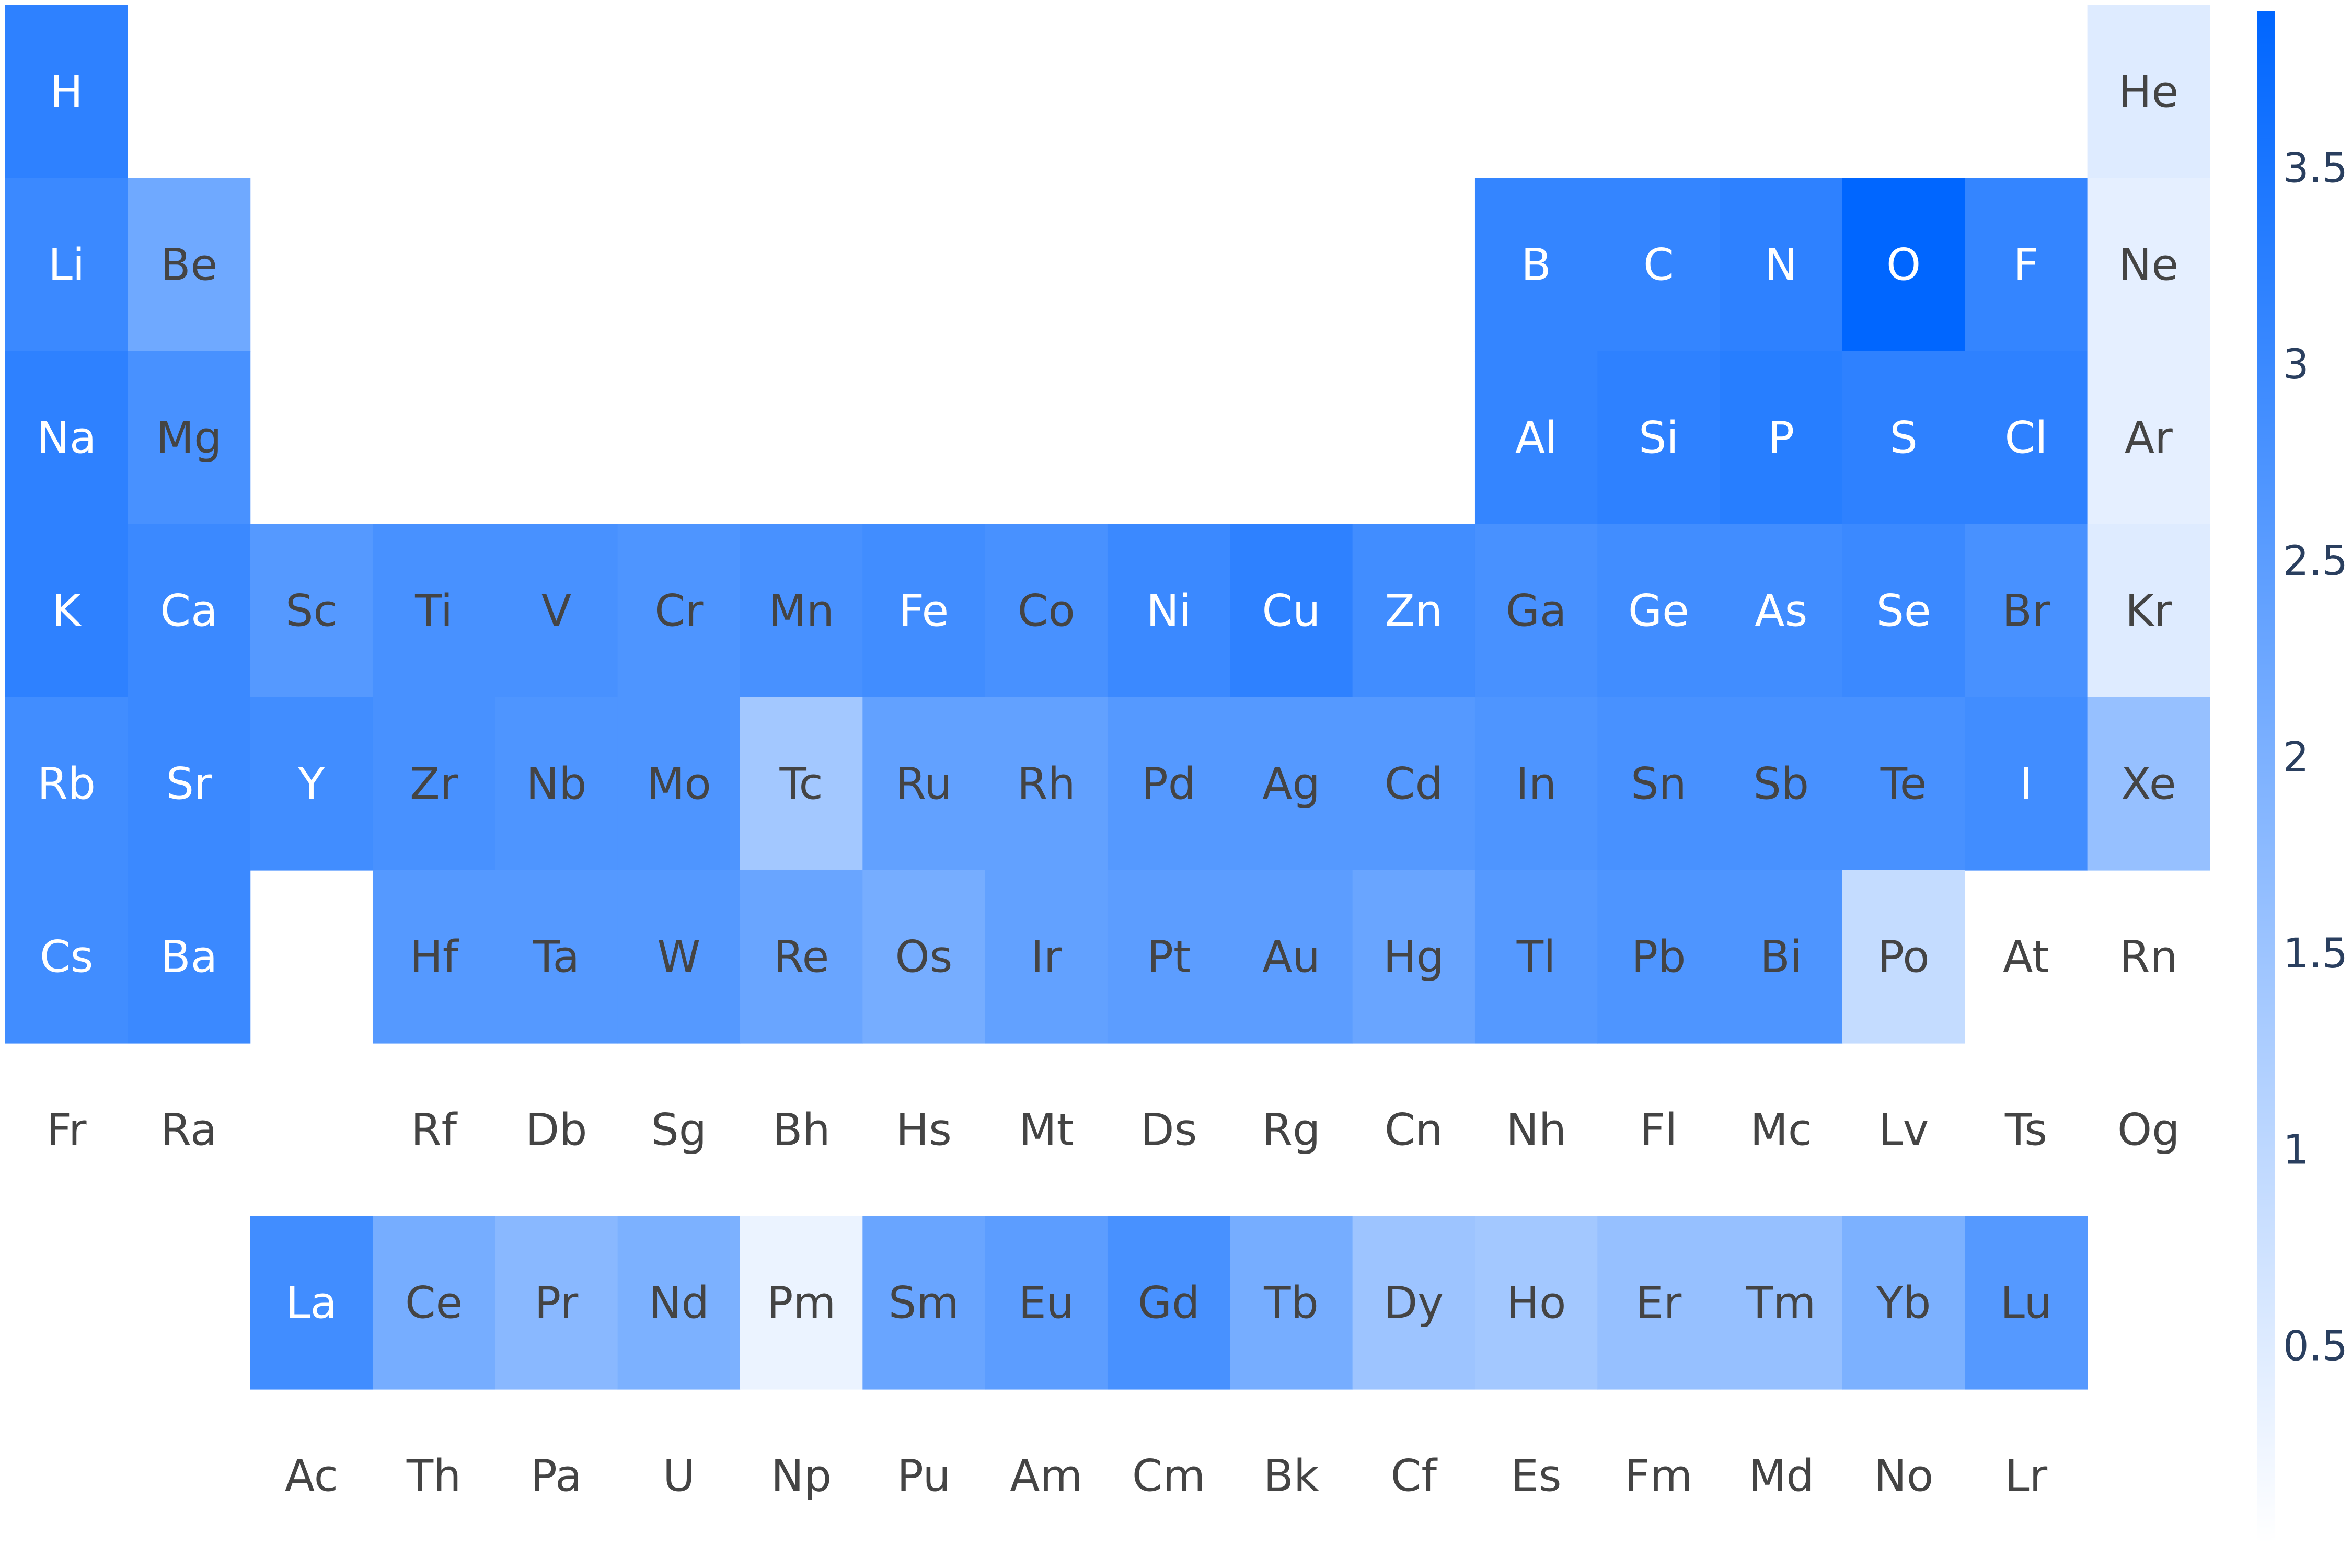 The height and width of the screenshot is (1568, 2352). I want to click on element-label-bi: Bi, so click(1781, 957).